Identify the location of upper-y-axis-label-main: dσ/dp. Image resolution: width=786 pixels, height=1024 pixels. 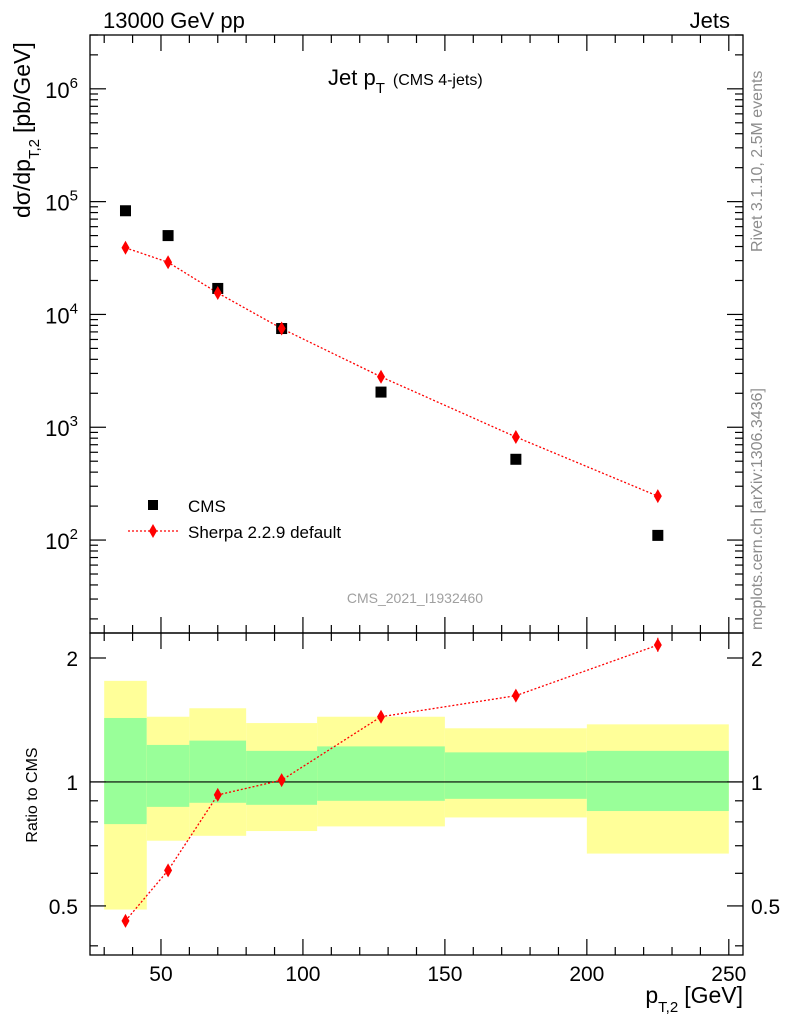
(22, 188).